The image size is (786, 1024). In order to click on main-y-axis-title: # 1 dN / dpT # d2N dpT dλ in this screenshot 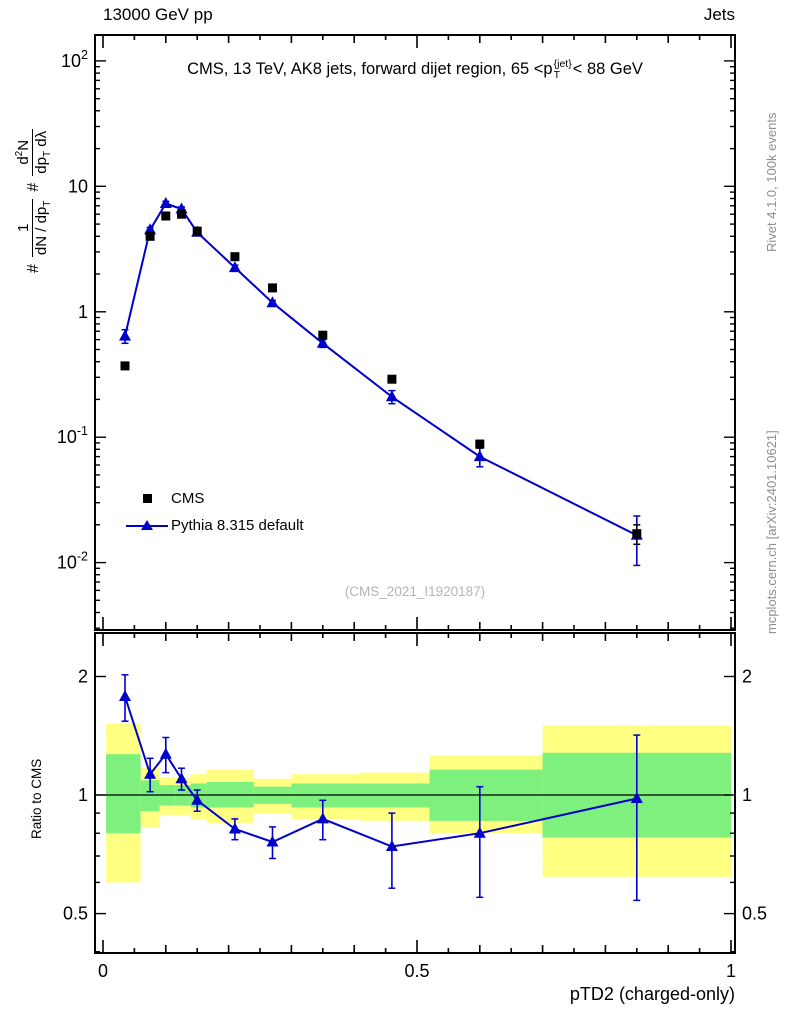, I will do `click(34, 200)`.